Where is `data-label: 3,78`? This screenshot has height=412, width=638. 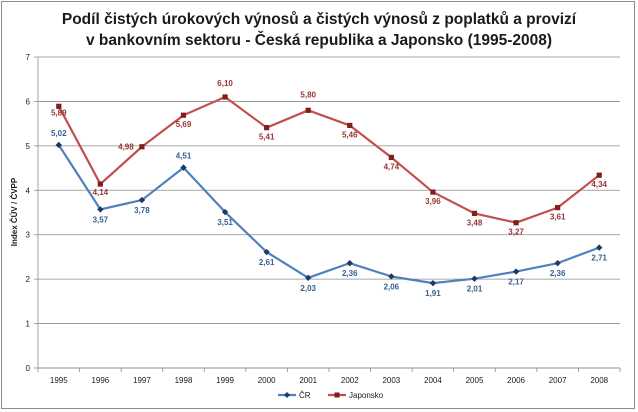 data-label: 3,78 is located at coordinates (142, 210).